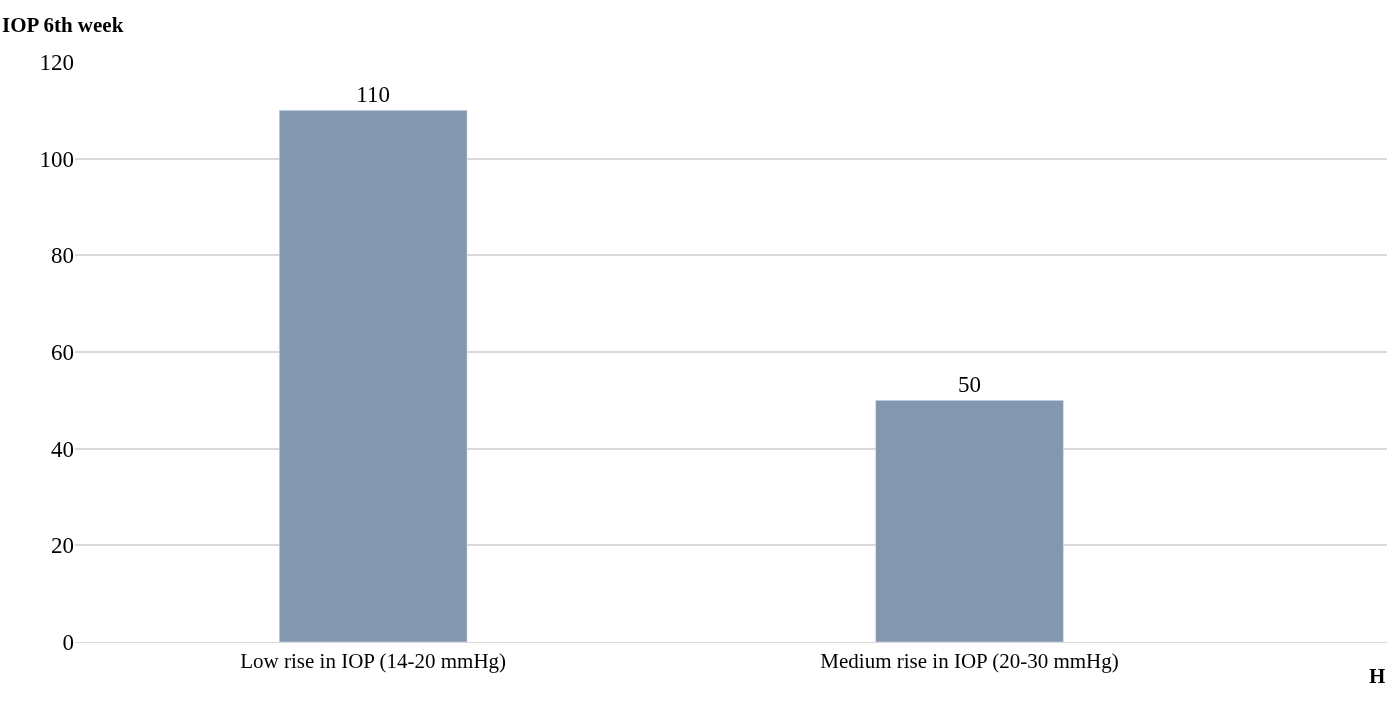 The width and height of the screenshot is (1389, 703). I want to click on data-label: 110, so click(373, 95).